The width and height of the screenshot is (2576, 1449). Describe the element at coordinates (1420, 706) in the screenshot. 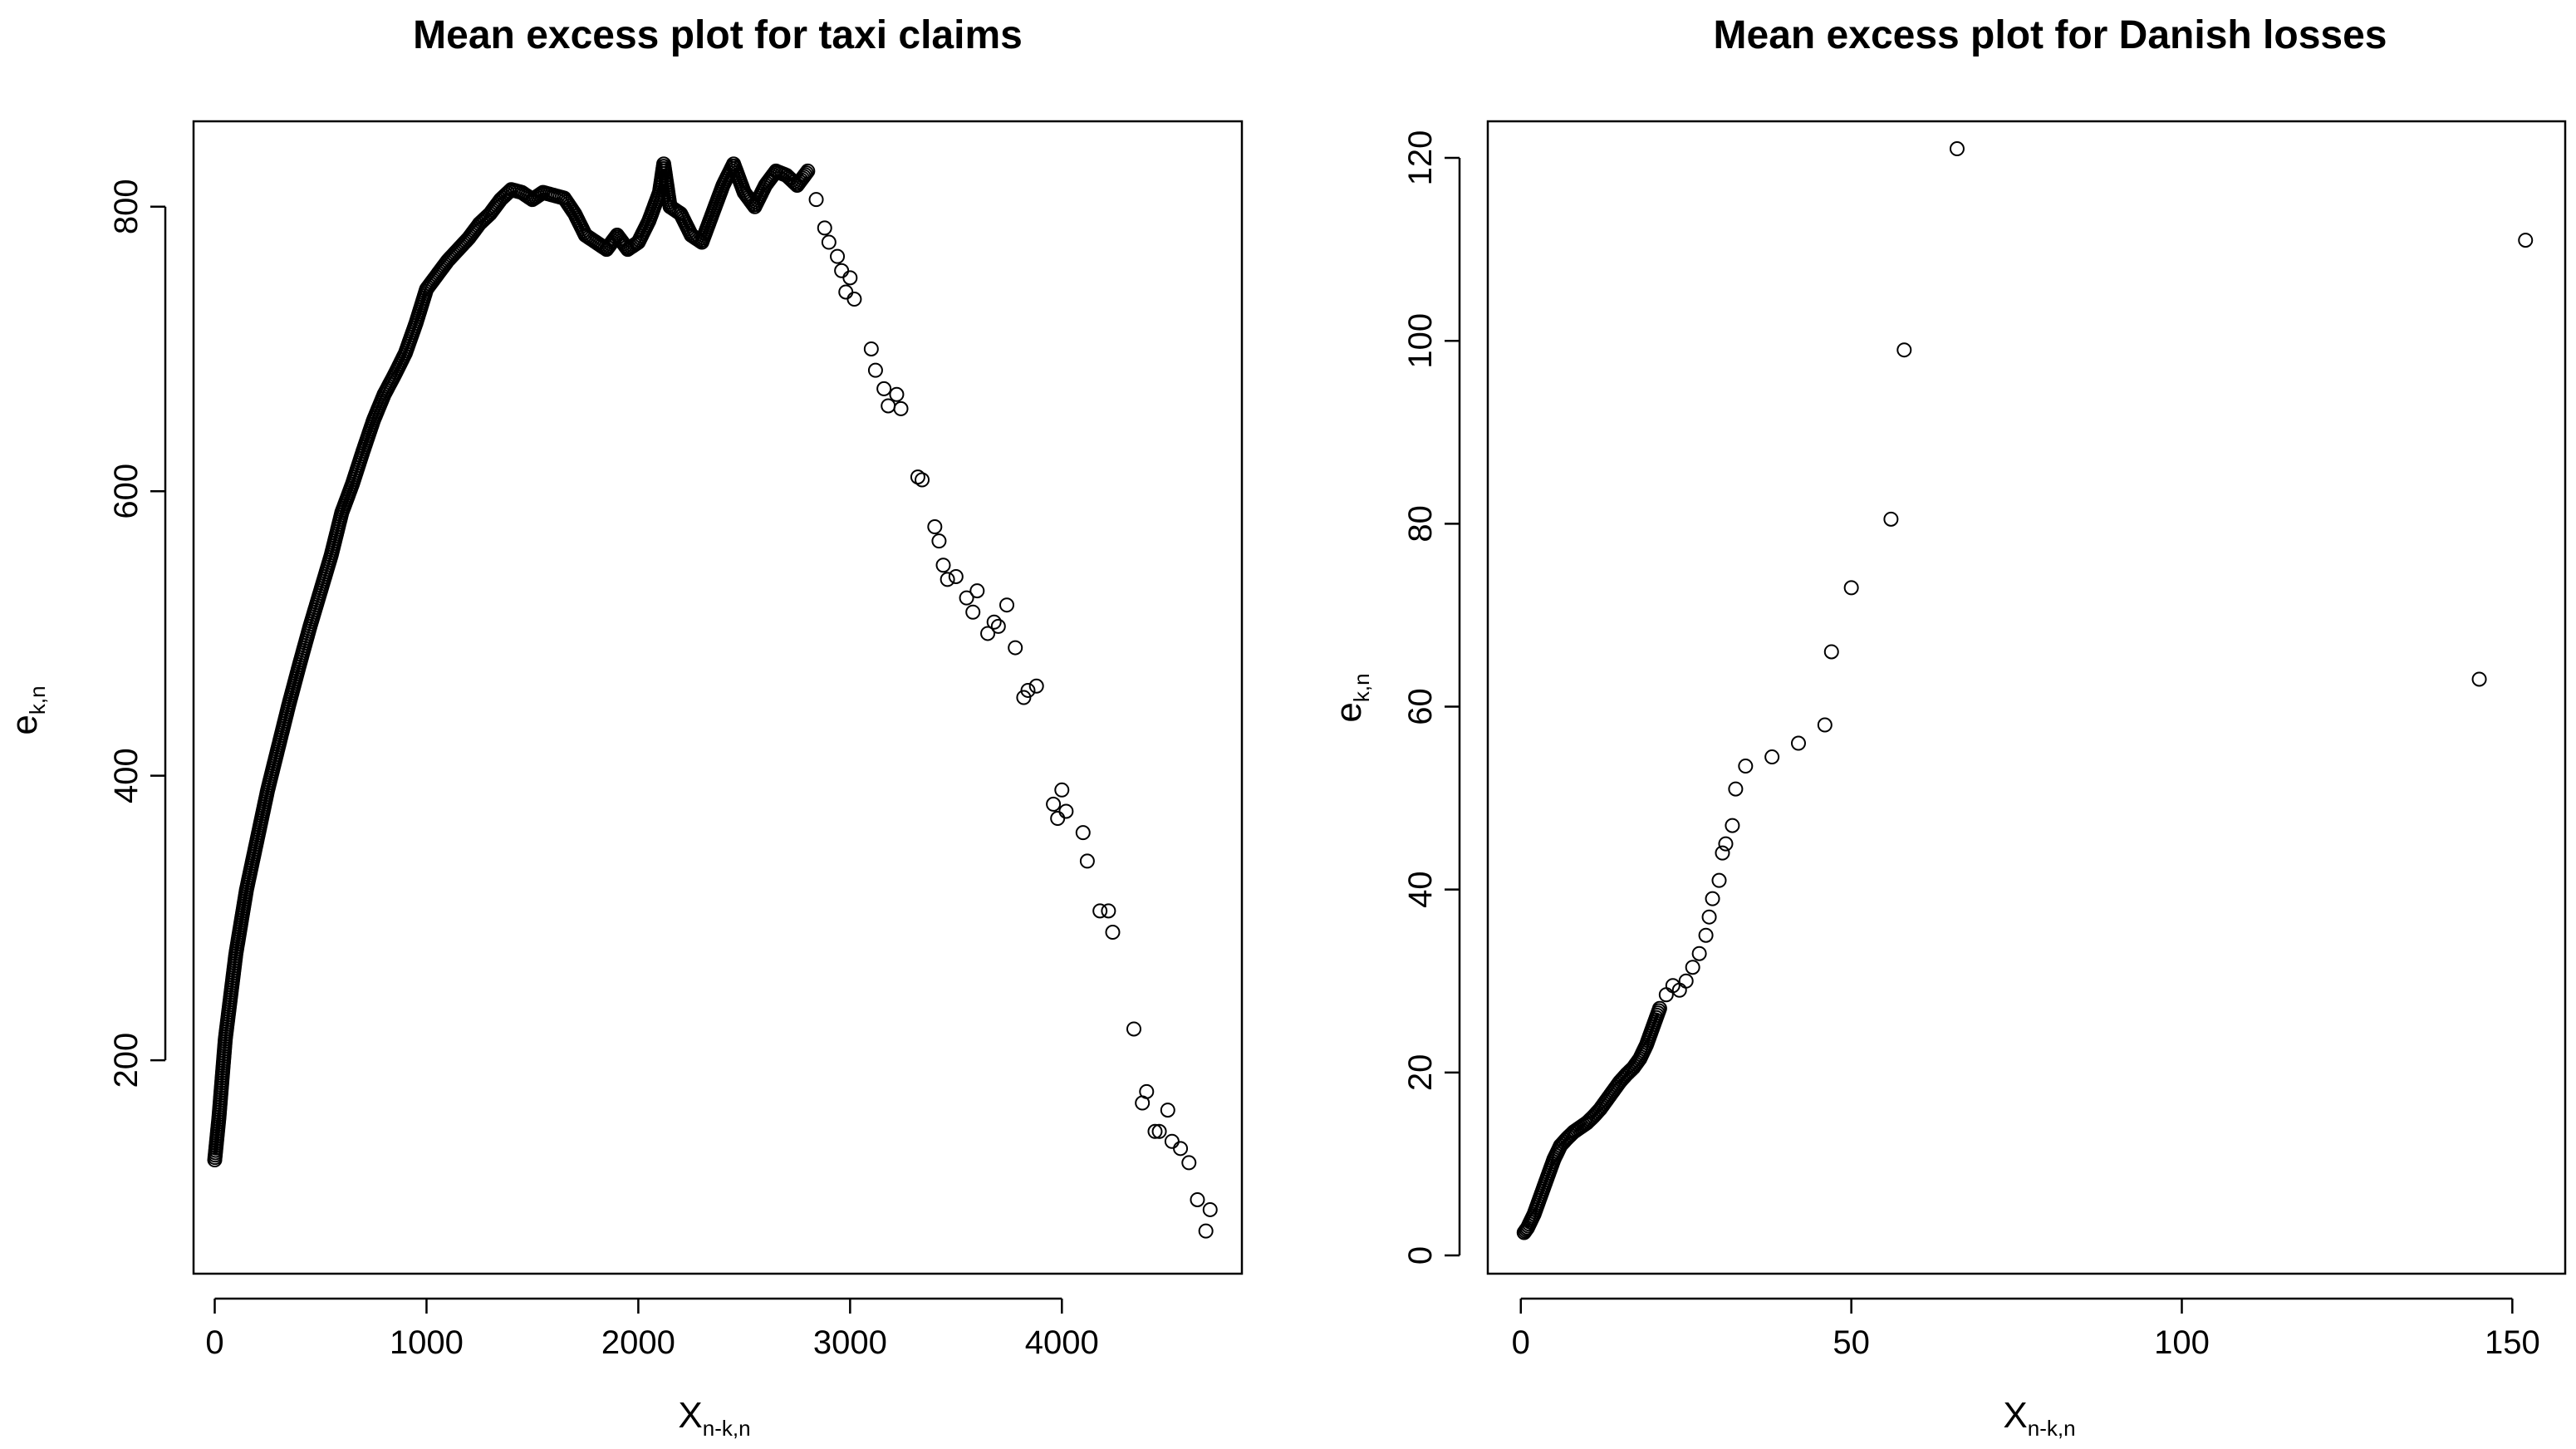

I see `y-tick-label: 60` at that location.